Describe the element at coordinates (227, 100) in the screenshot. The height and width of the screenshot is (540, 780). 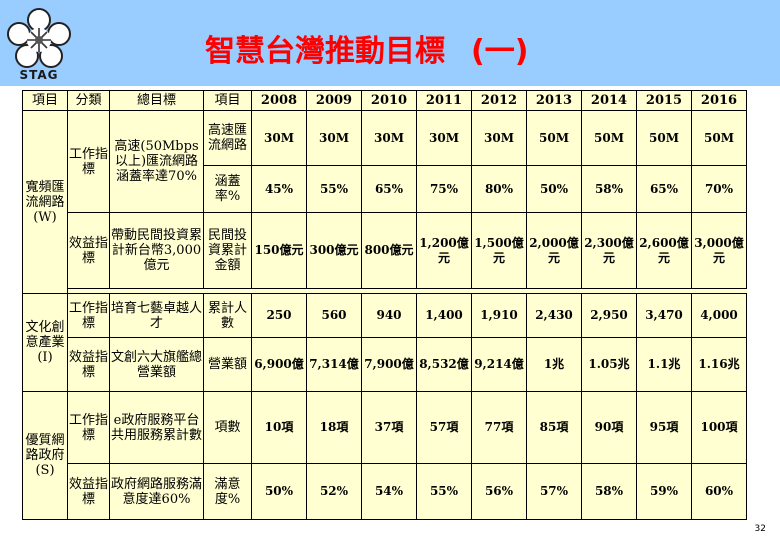
I see `header-subitem: 項目` at that location.